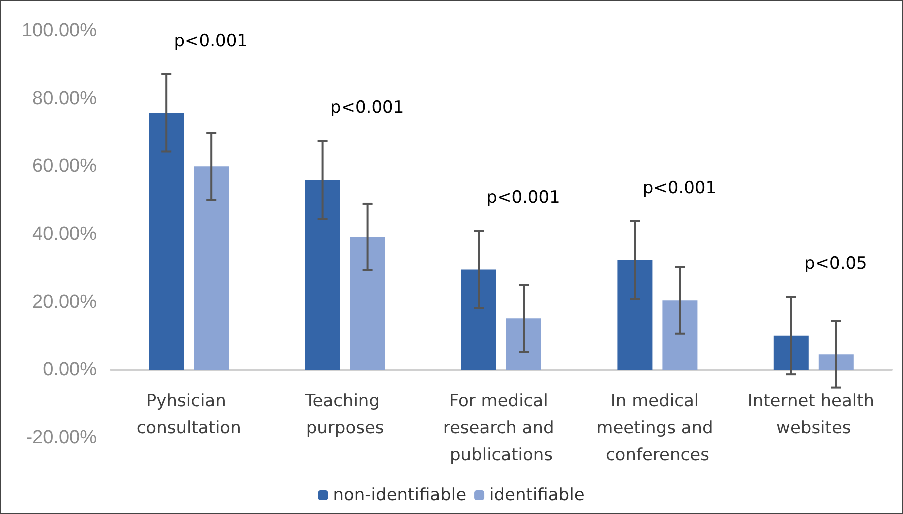 This screenshot has height=514, width=903. I want to click on x-tick-label: In medical meetings and conferences, so click(657, 429).